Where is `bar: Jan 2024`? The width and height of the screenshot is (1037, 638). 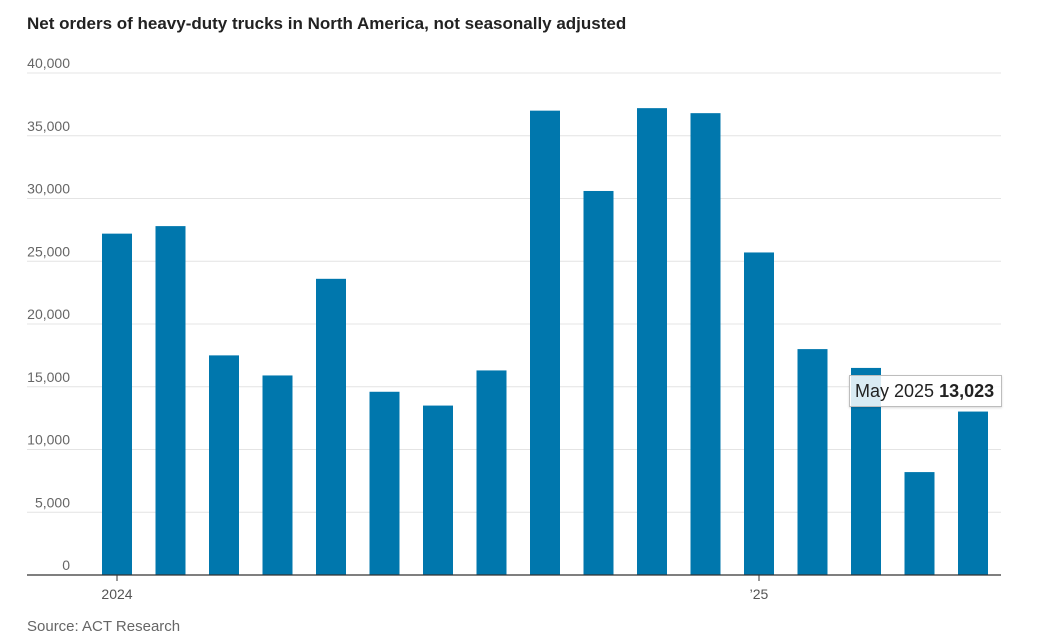 bar: Jan 2024 is located at coordinates (117, 404).